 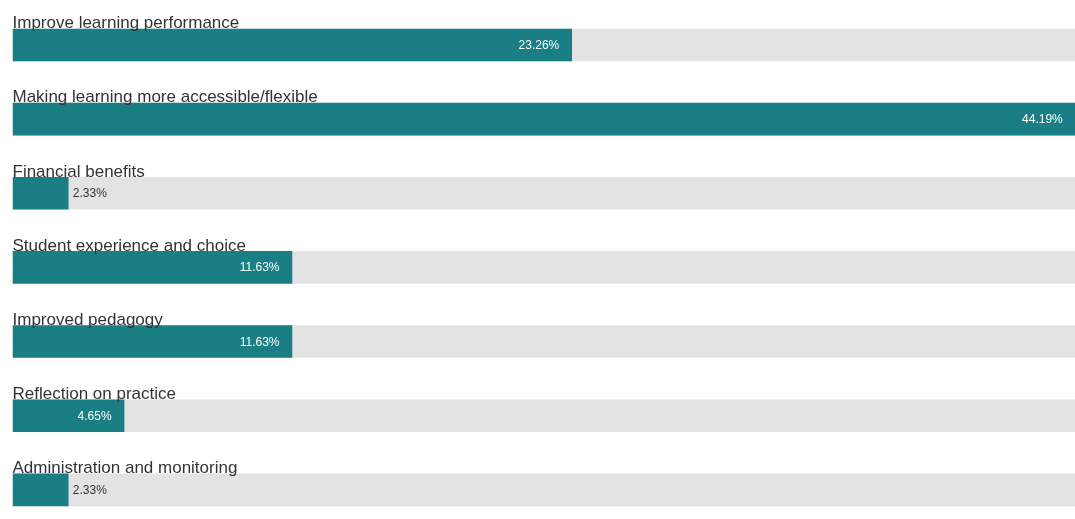 I want to click on y-tick-label: Making learning more accessible/flexible, so click(x=165, y=97).